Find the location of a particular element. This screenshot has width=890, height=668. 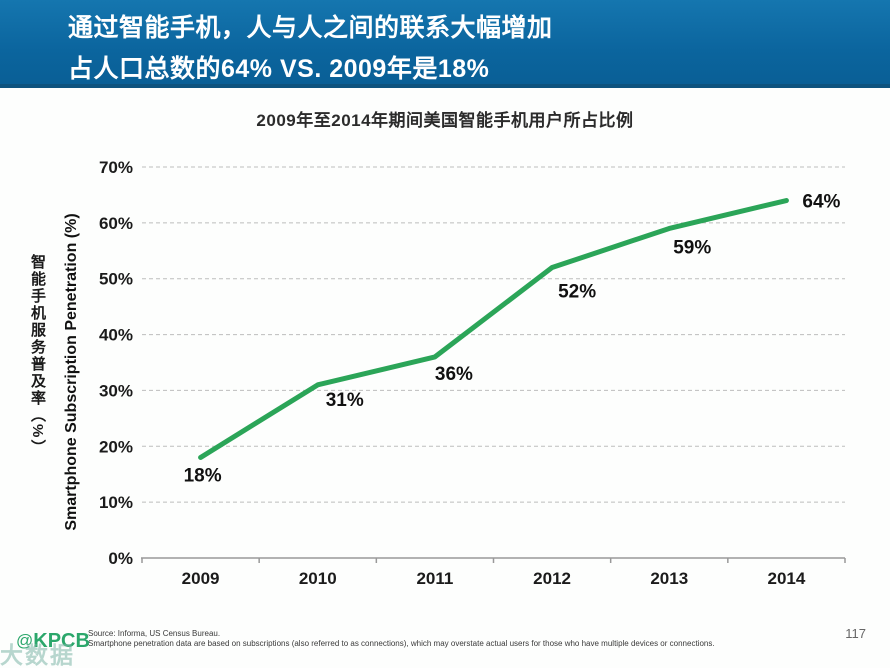

at-sign: @ is located at coordinates (25, 640).